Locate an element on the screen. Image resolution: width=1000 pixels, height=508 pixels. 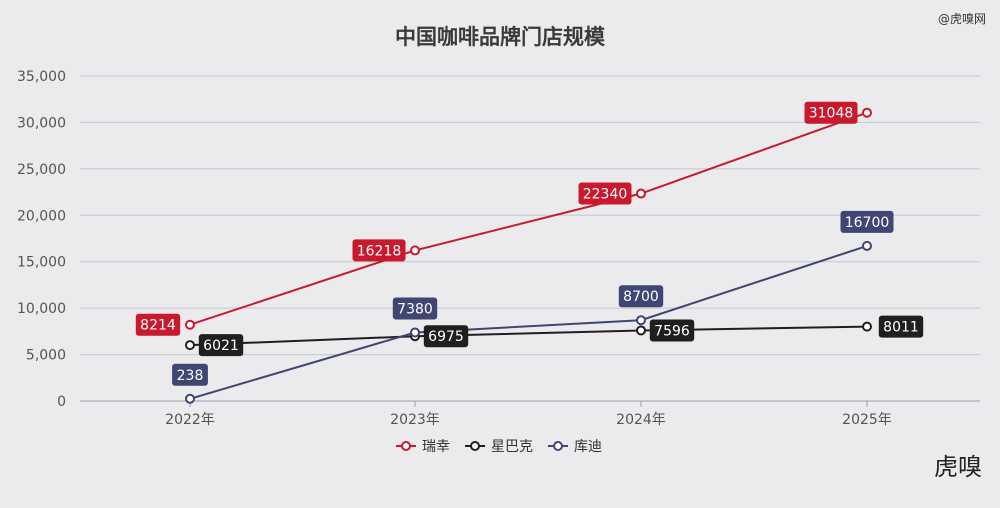
legend-label: 瑞幸 is located at coordinates (436, 447).